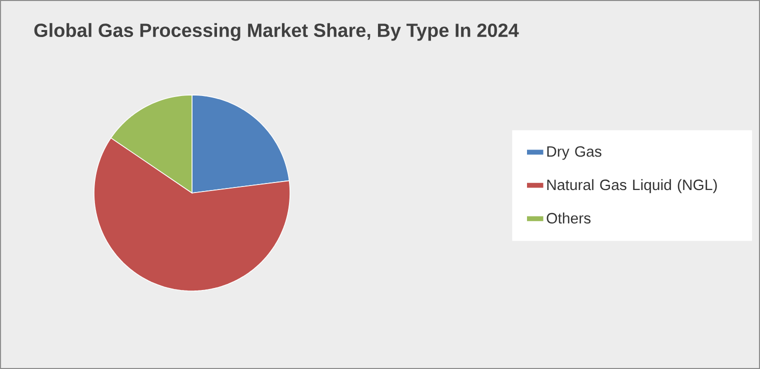  I want to click on legend-label: Dry Gas, so click(574, 153).